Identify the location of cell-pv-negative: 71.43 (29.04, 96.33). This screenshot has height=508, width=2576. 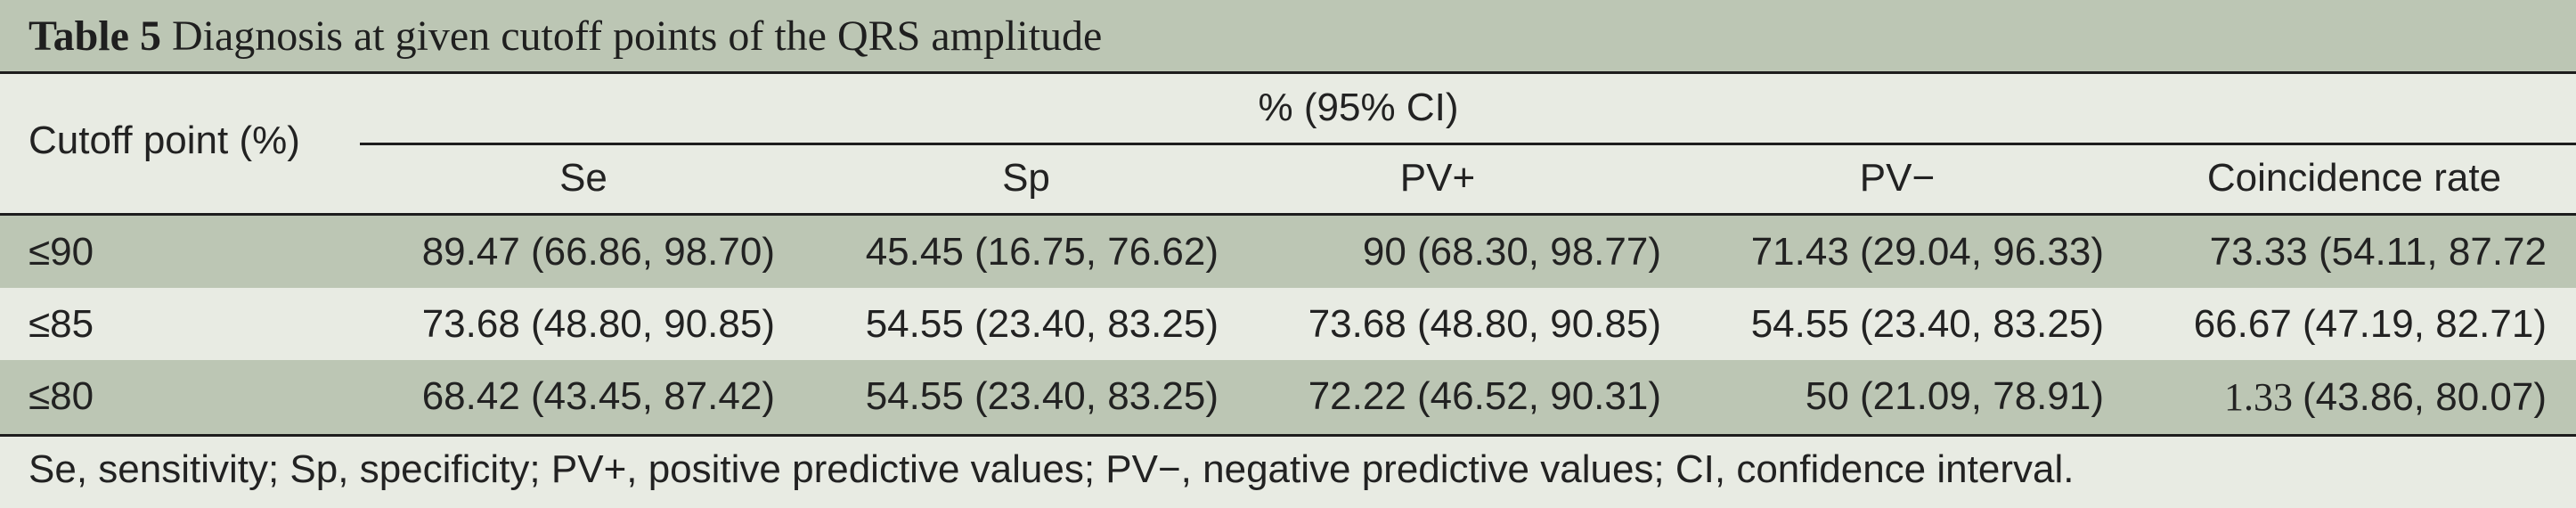
(1927, 252).